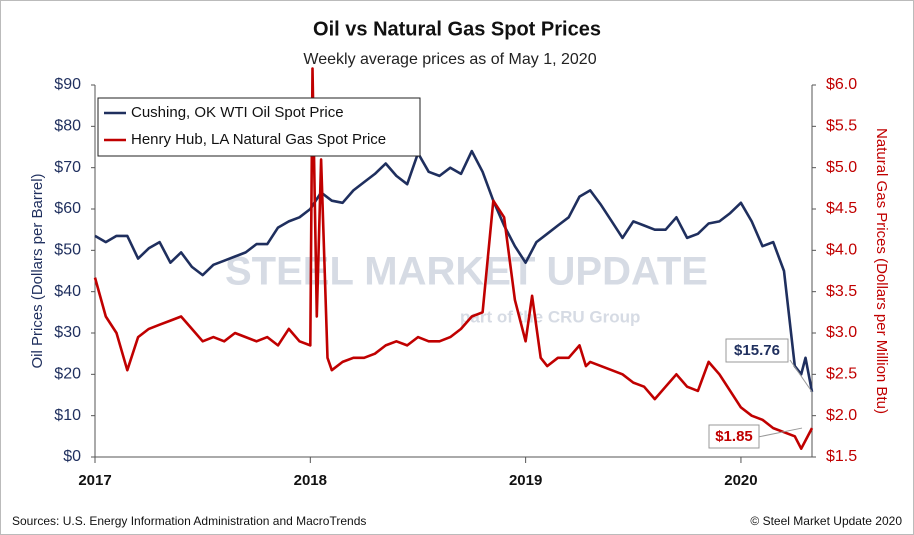 Image resolution: width=914 pixels, height=535 pixels. What do you see at coordinates (67, 208) in the screenshot?
I see `y-tick-label: $60` at bounding box center [67, 208].